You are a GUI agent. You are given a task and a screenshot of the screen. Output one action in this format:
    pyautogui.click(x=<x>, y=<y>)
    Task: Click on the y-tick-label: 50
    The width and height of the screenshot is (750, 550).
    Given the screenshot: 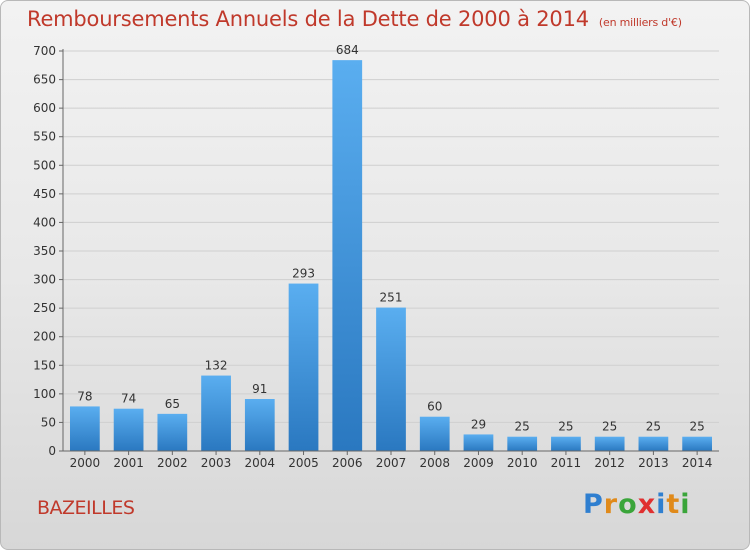 What is the action you would take?
    pyautogui.click(x=48, y=422)
    